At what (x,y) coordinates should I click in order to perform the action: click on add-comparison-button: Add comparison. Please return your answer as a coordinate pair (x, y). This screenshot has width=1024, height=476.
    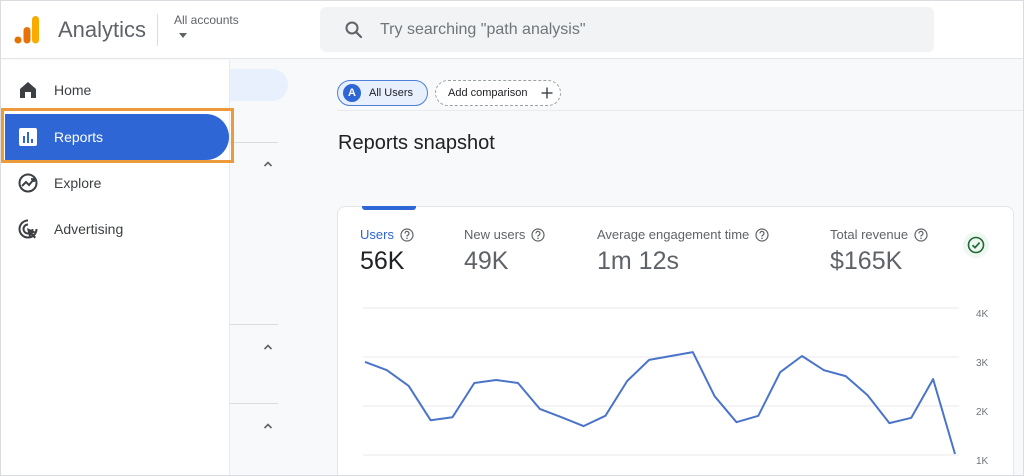
    Looking at the image, I should click on (498, 93).